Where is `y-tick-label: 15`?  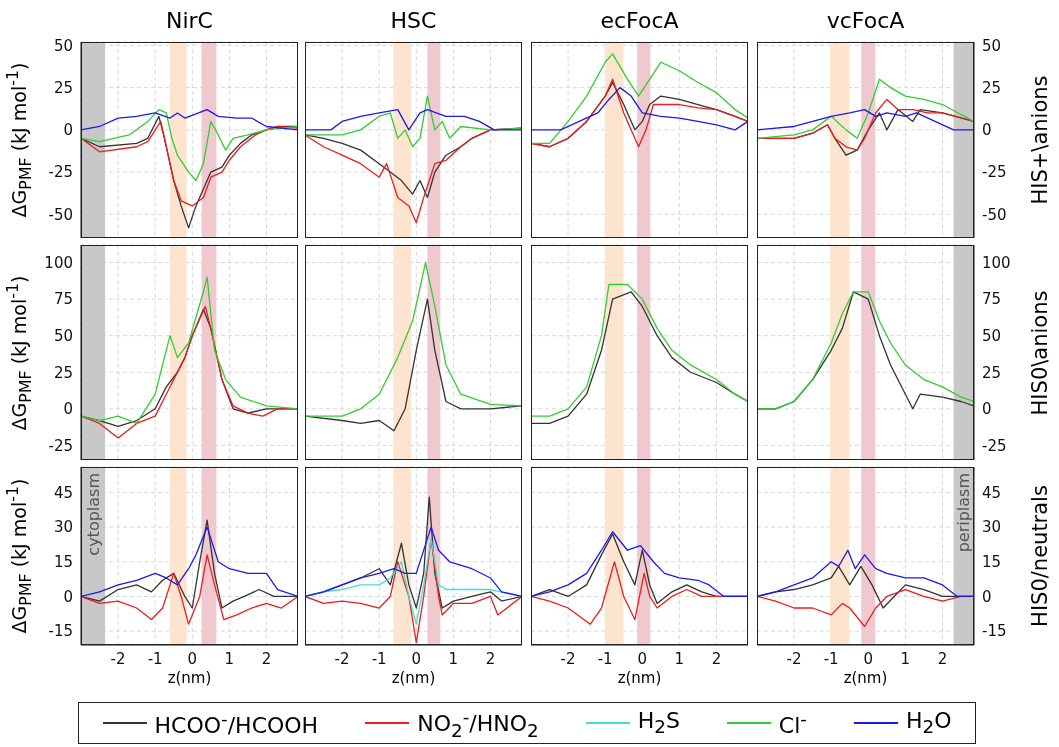
y-tick-label: 15 is located at coordinates (63, 562).